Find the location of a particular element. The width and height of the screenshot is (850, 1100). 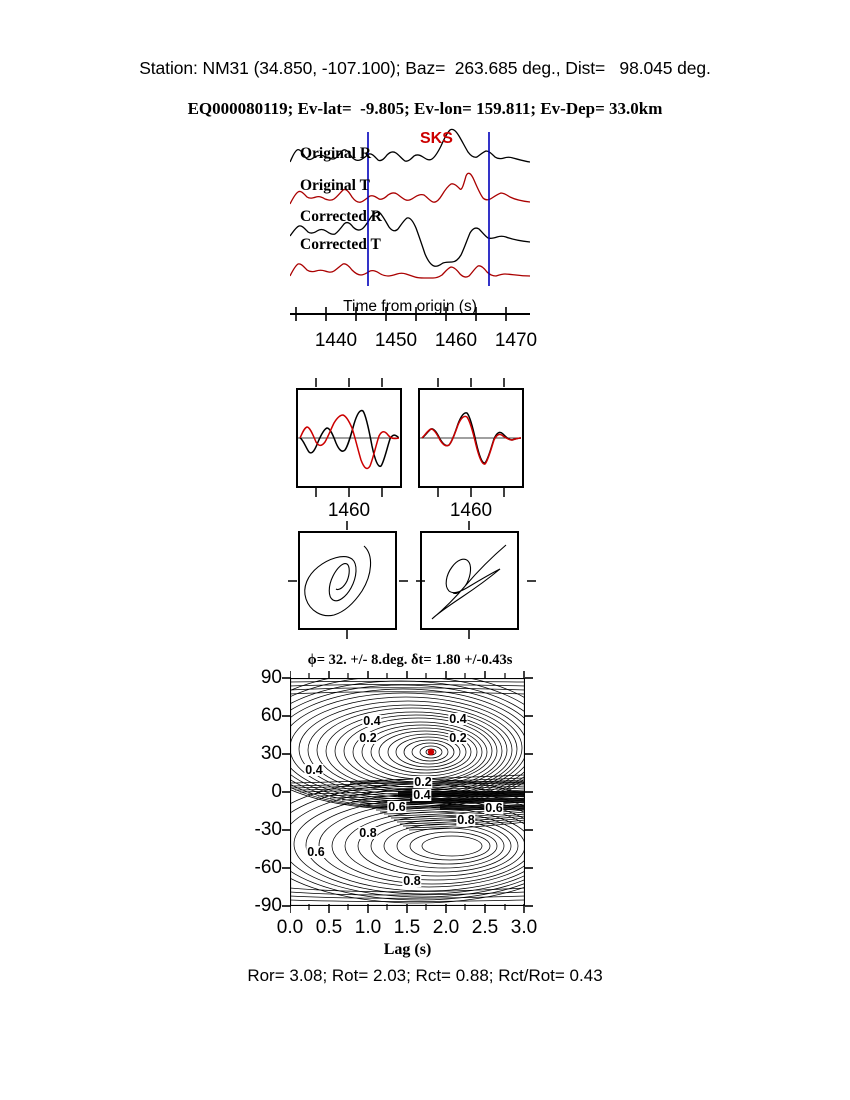

mid-box-ticks-bottom is located at coordinates (410, 492).